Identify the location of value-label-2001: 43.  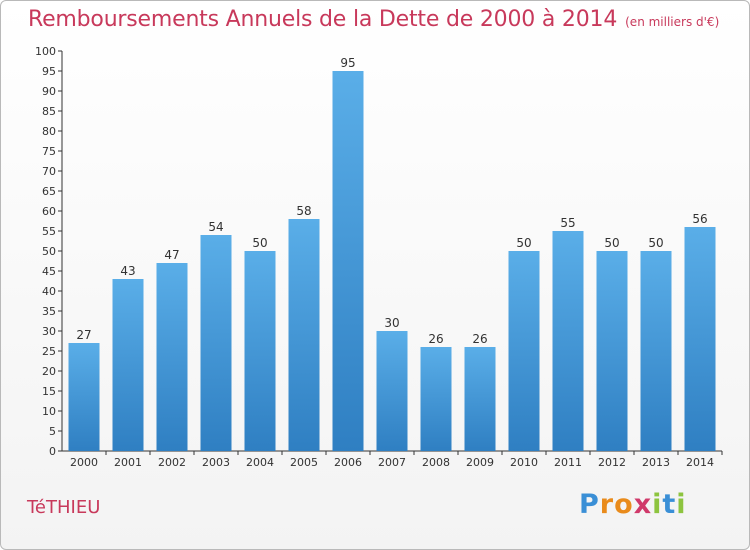
(127, 271).